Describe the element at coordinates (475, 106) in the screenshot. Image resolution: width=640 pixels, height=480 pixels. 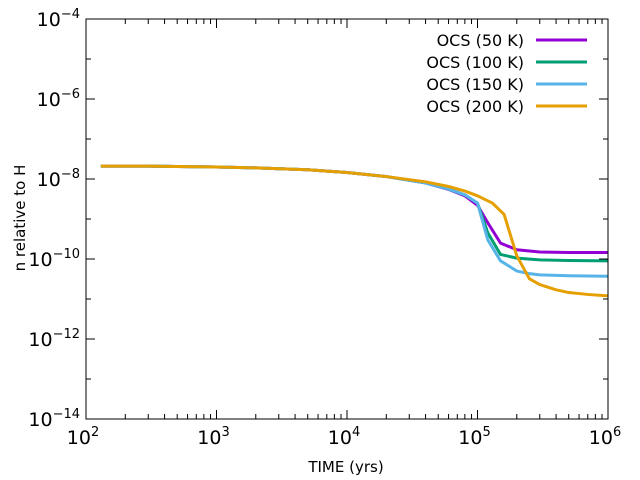
I see `legend-label-4: OCS (200 K)` at that location.